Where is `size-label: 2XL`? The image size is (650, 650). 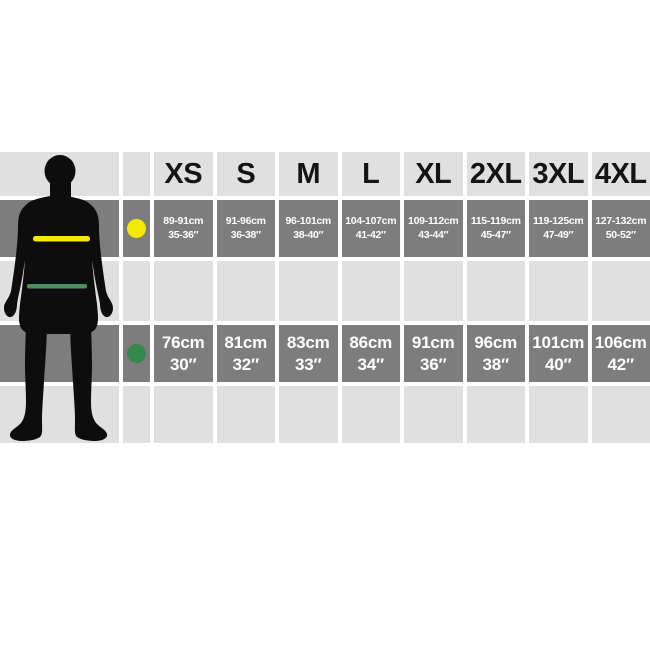 size-label: 2XL is located at coordinates (495, 173).